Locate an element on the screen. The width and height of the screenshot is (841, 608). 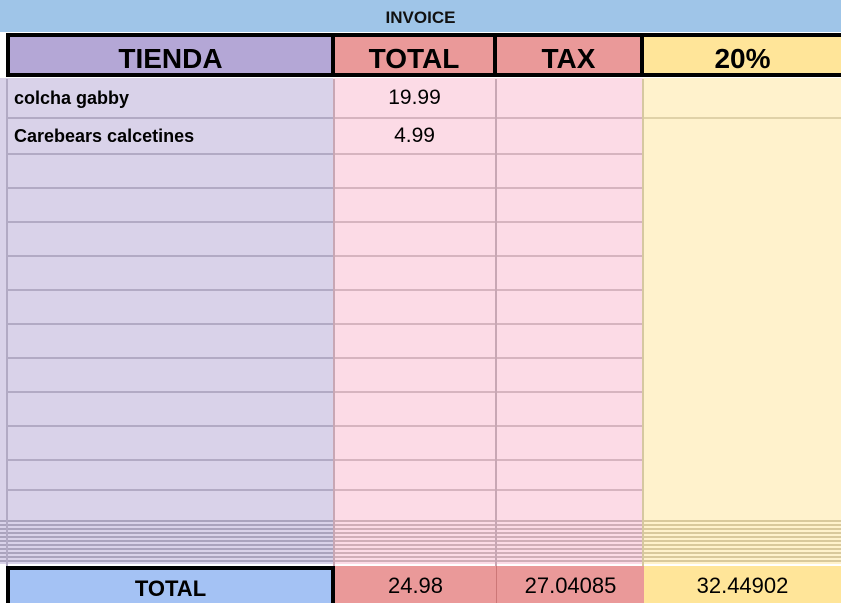
item-store-cell: colcha gabby is located at coordinates (72, 98).